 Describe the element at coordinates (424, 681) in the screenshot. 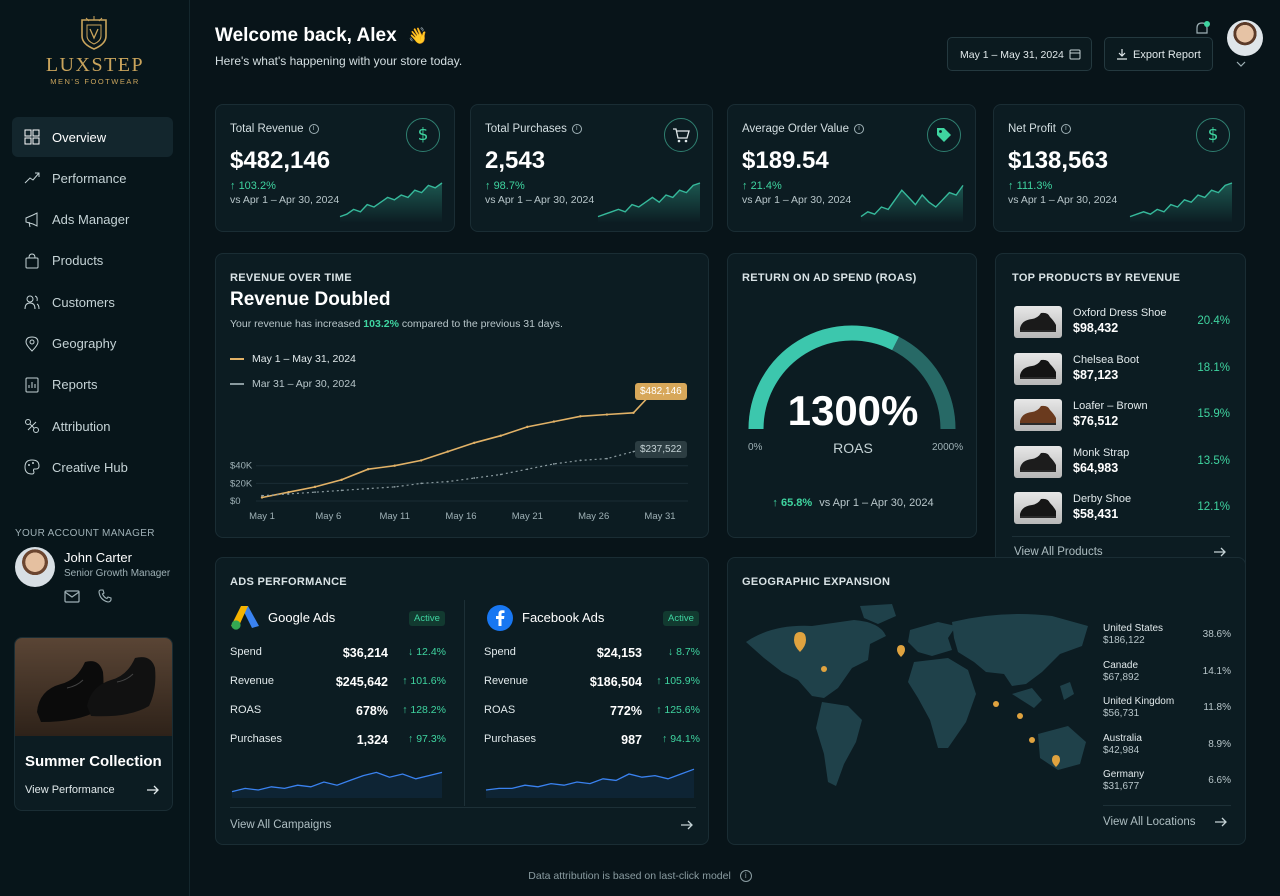

I see `metric-change: ↑ 101.6%` at that location.